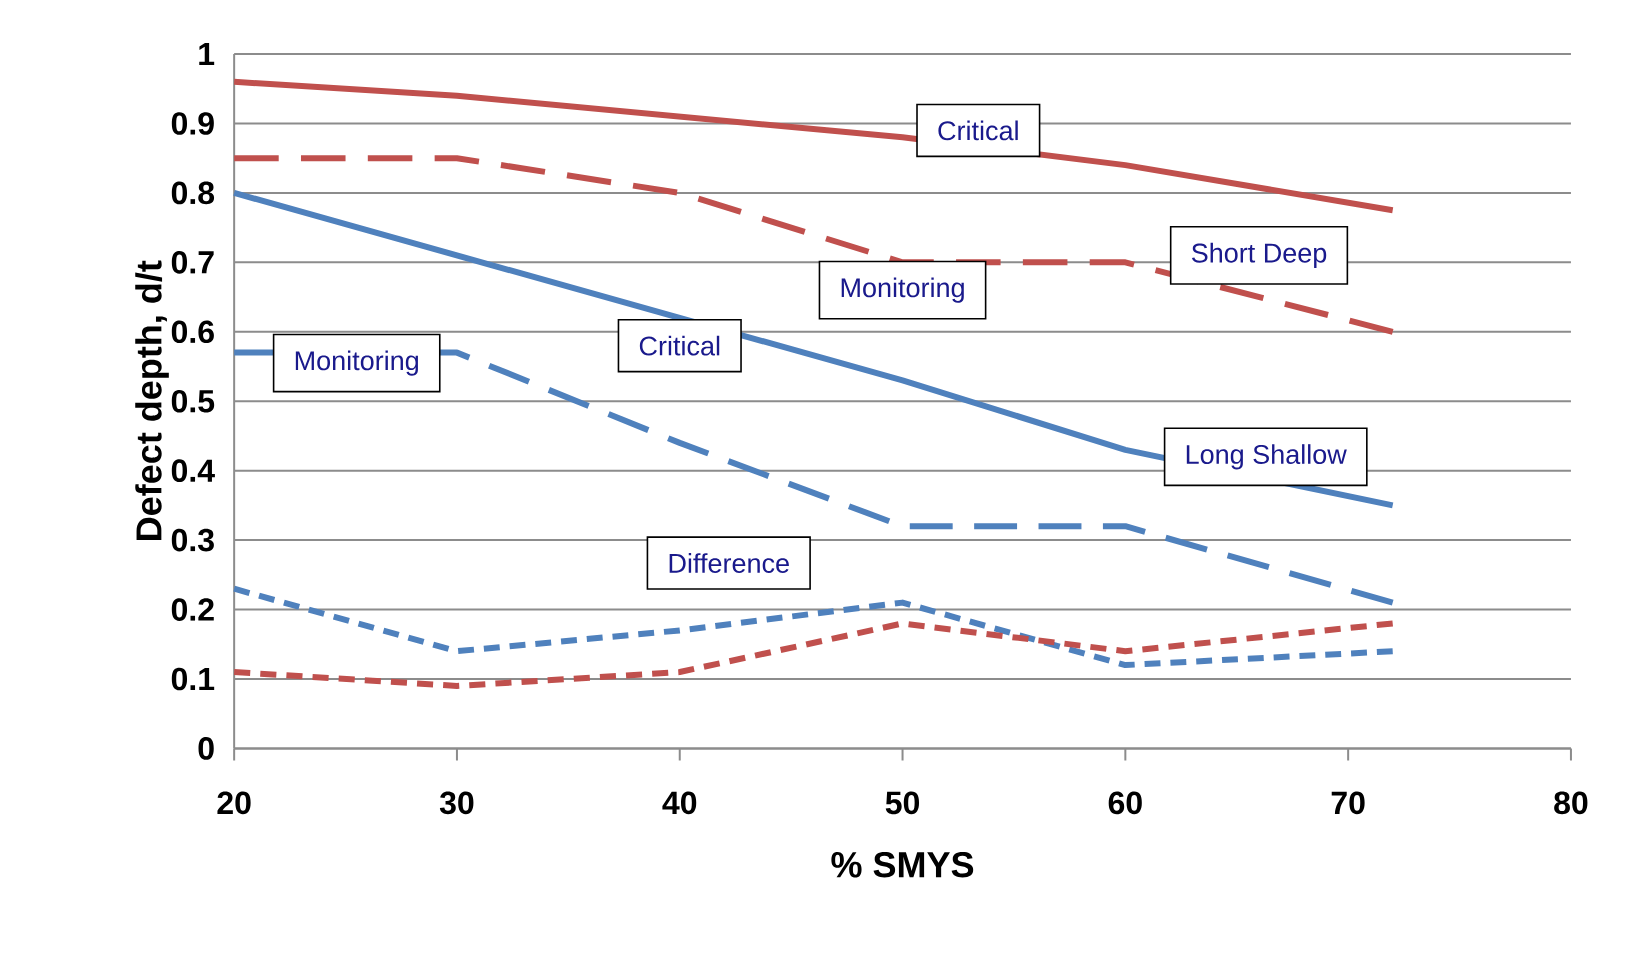 The image size is (1641, 963). Describe the element at coordinates (192, 262) in the screenshot. I see `y-tick-label: 0.7` at that location.